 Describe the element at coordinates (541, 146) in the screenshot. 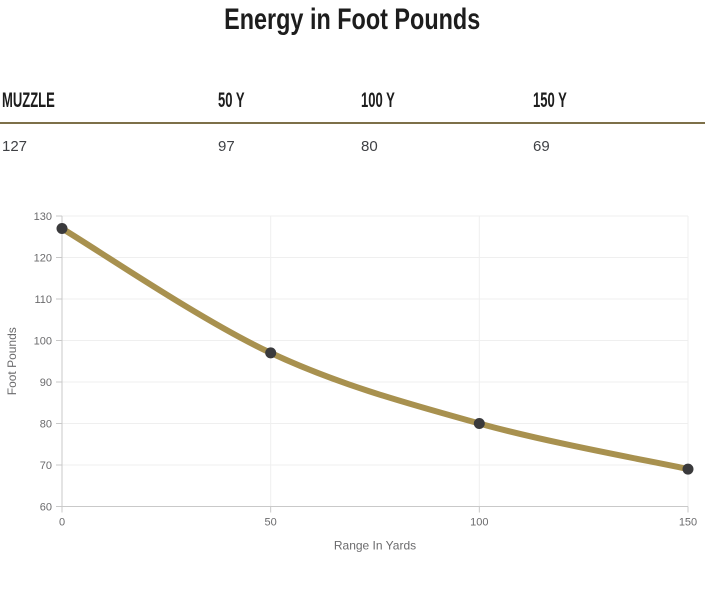

I see `energy-value-150y: 69` at that location.